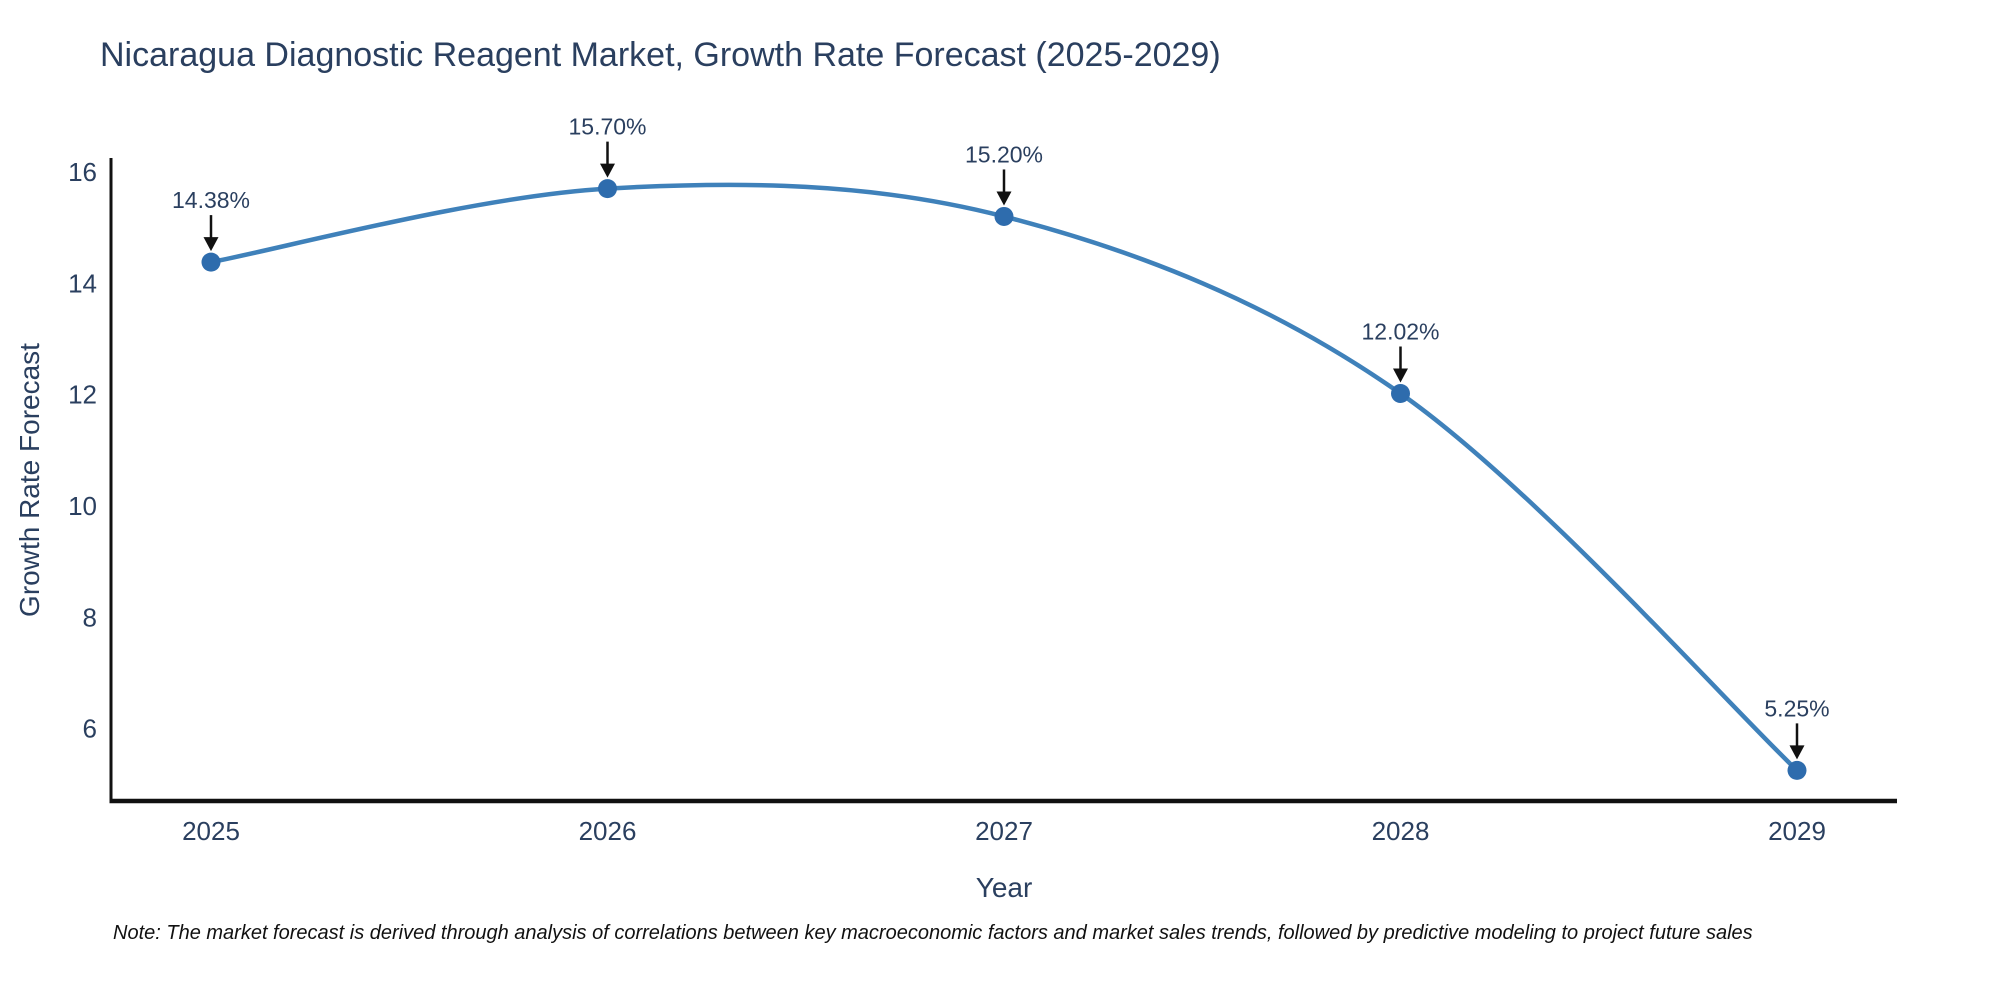  I want to click on y-tick-label: 6, so click(90, 729).